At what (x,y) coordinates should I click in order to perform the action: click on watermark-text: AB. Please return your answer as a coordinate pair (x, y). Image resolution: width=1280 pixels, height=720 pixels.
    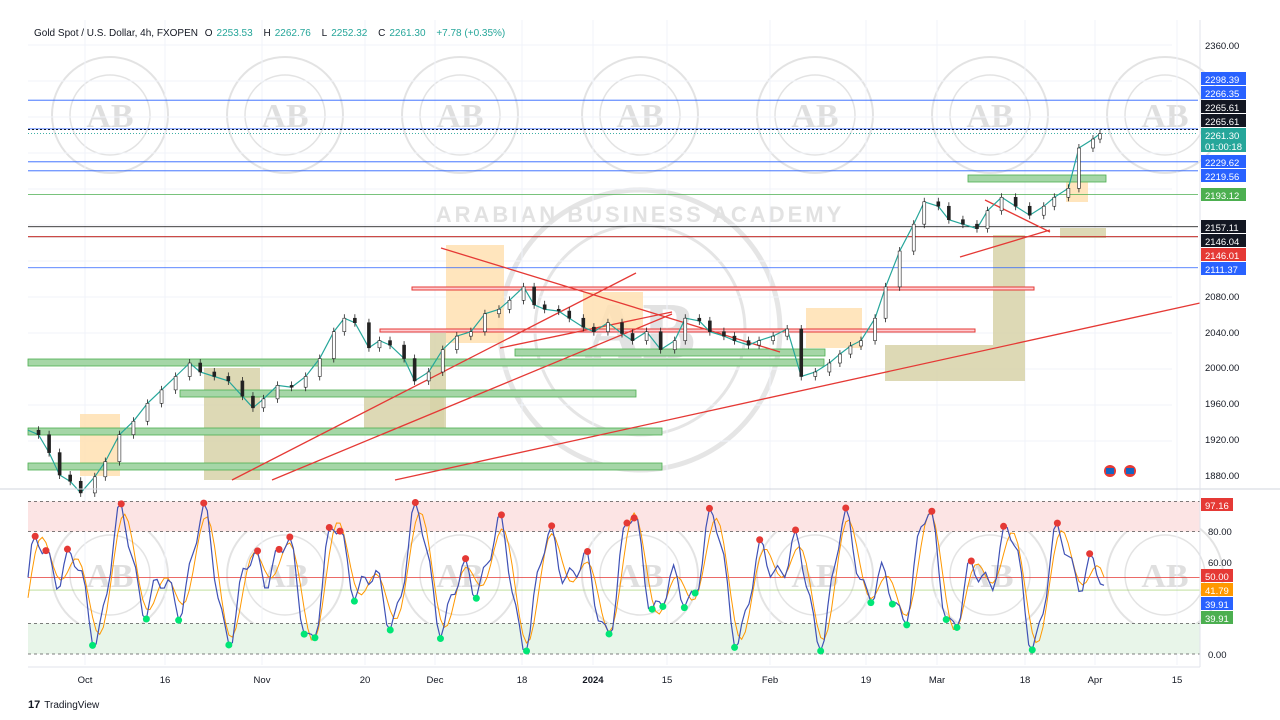
    Looking at the image, I should click on (814, 576).